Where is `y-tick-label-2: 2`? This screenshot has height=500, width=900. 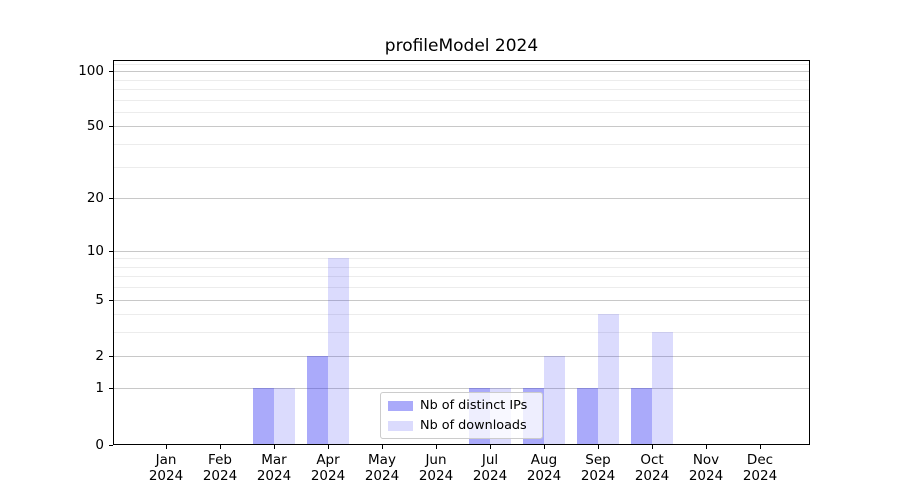
y-tick-label-2: 2 is located at coordinates (99, 355).